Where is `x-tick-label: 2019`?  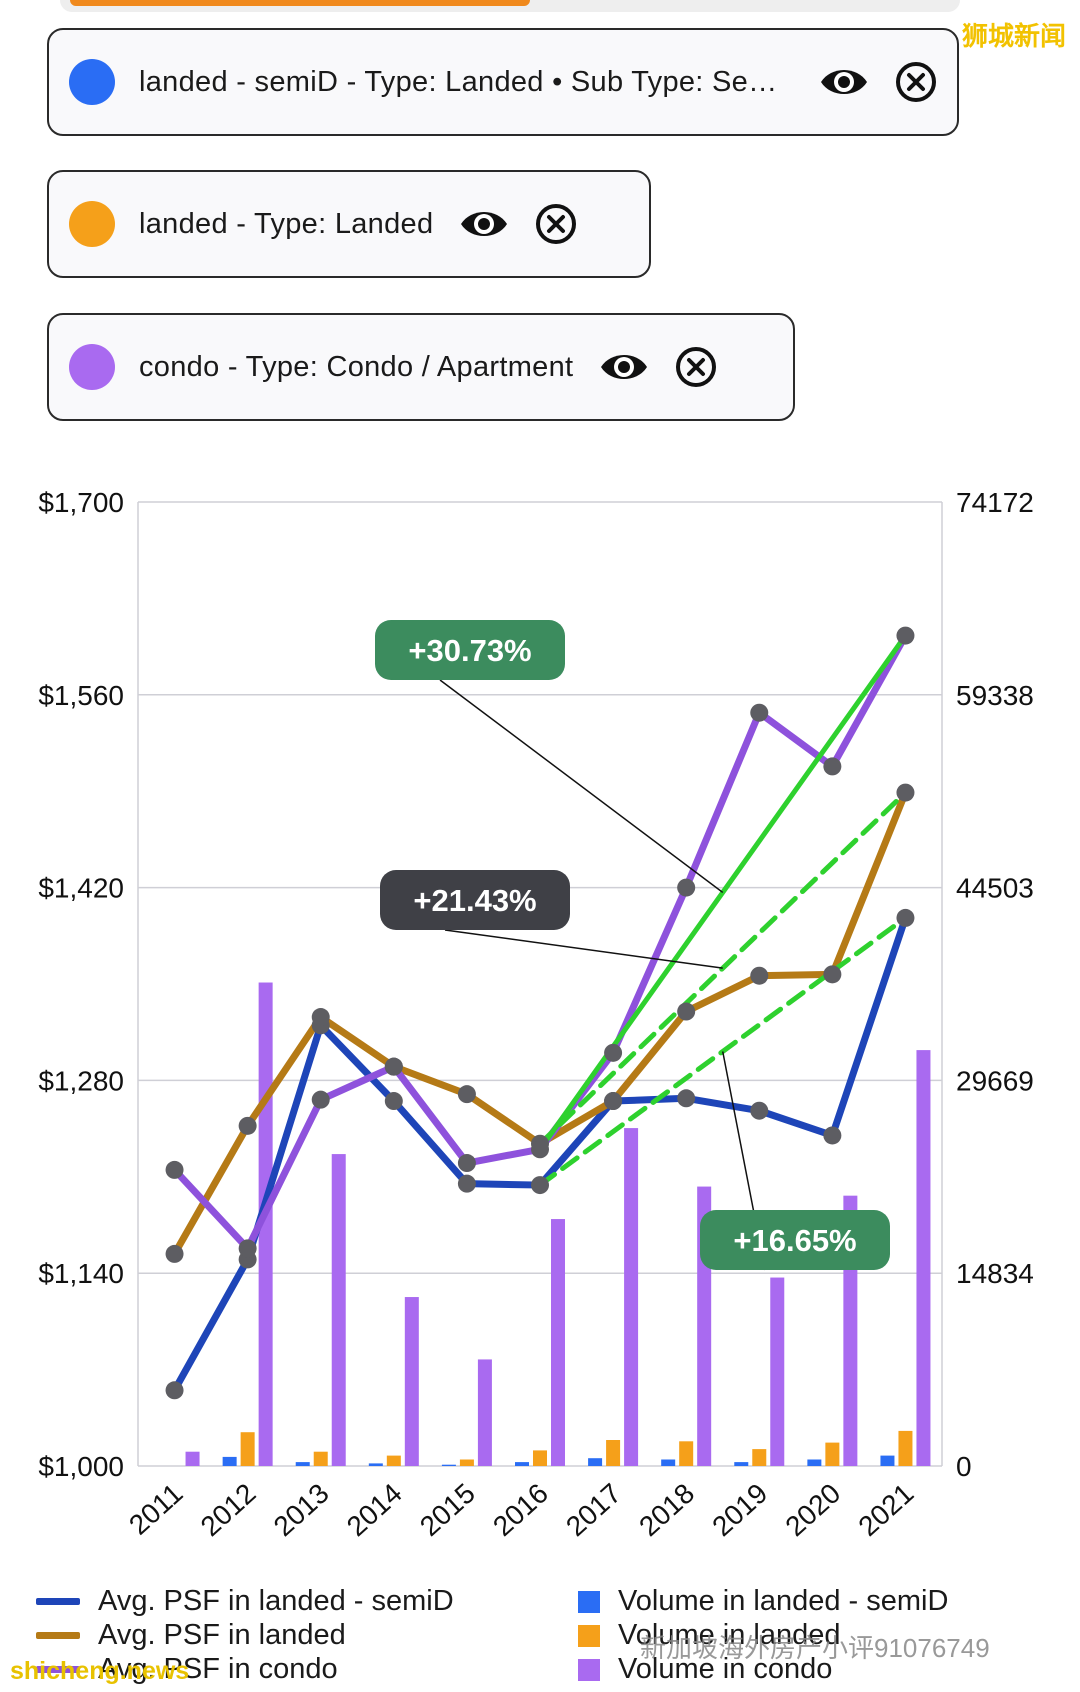
x-tick-label: 2019 is located at coordinates (739, 1509).